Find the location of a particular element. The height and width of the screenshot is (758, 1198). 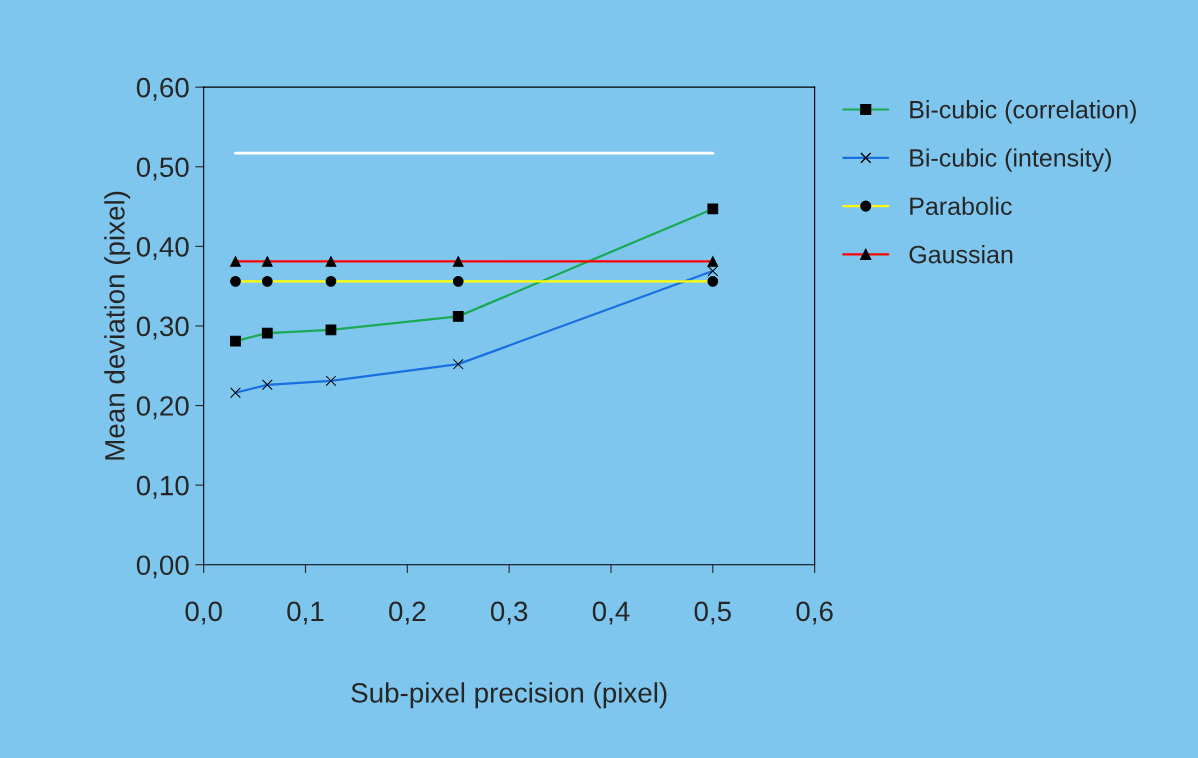

x-tick-label: 0,1 is located at coordinates (305, 613).